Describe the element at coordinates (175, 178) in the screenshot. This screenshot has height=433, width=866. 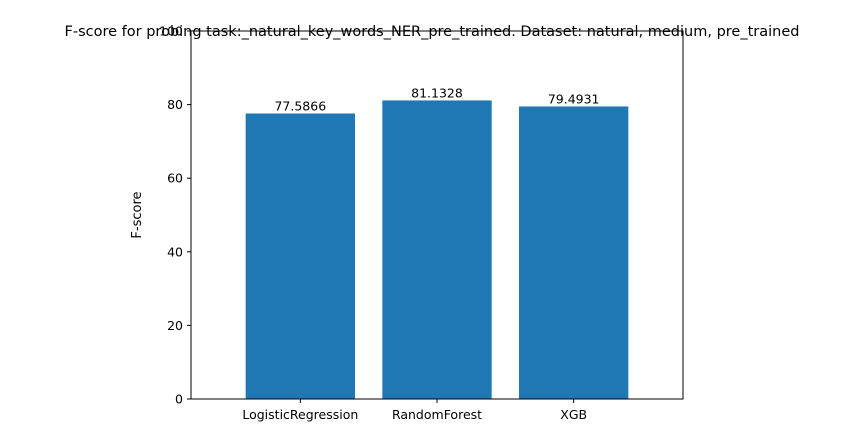
I see `y-tick-label: 60` at that location.